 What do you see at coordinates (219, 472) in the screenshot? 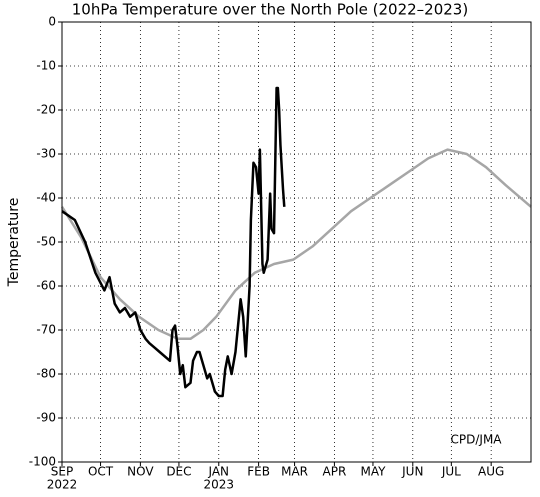
I see `x-tick-label: JAN` at bounding box center [219, 472].